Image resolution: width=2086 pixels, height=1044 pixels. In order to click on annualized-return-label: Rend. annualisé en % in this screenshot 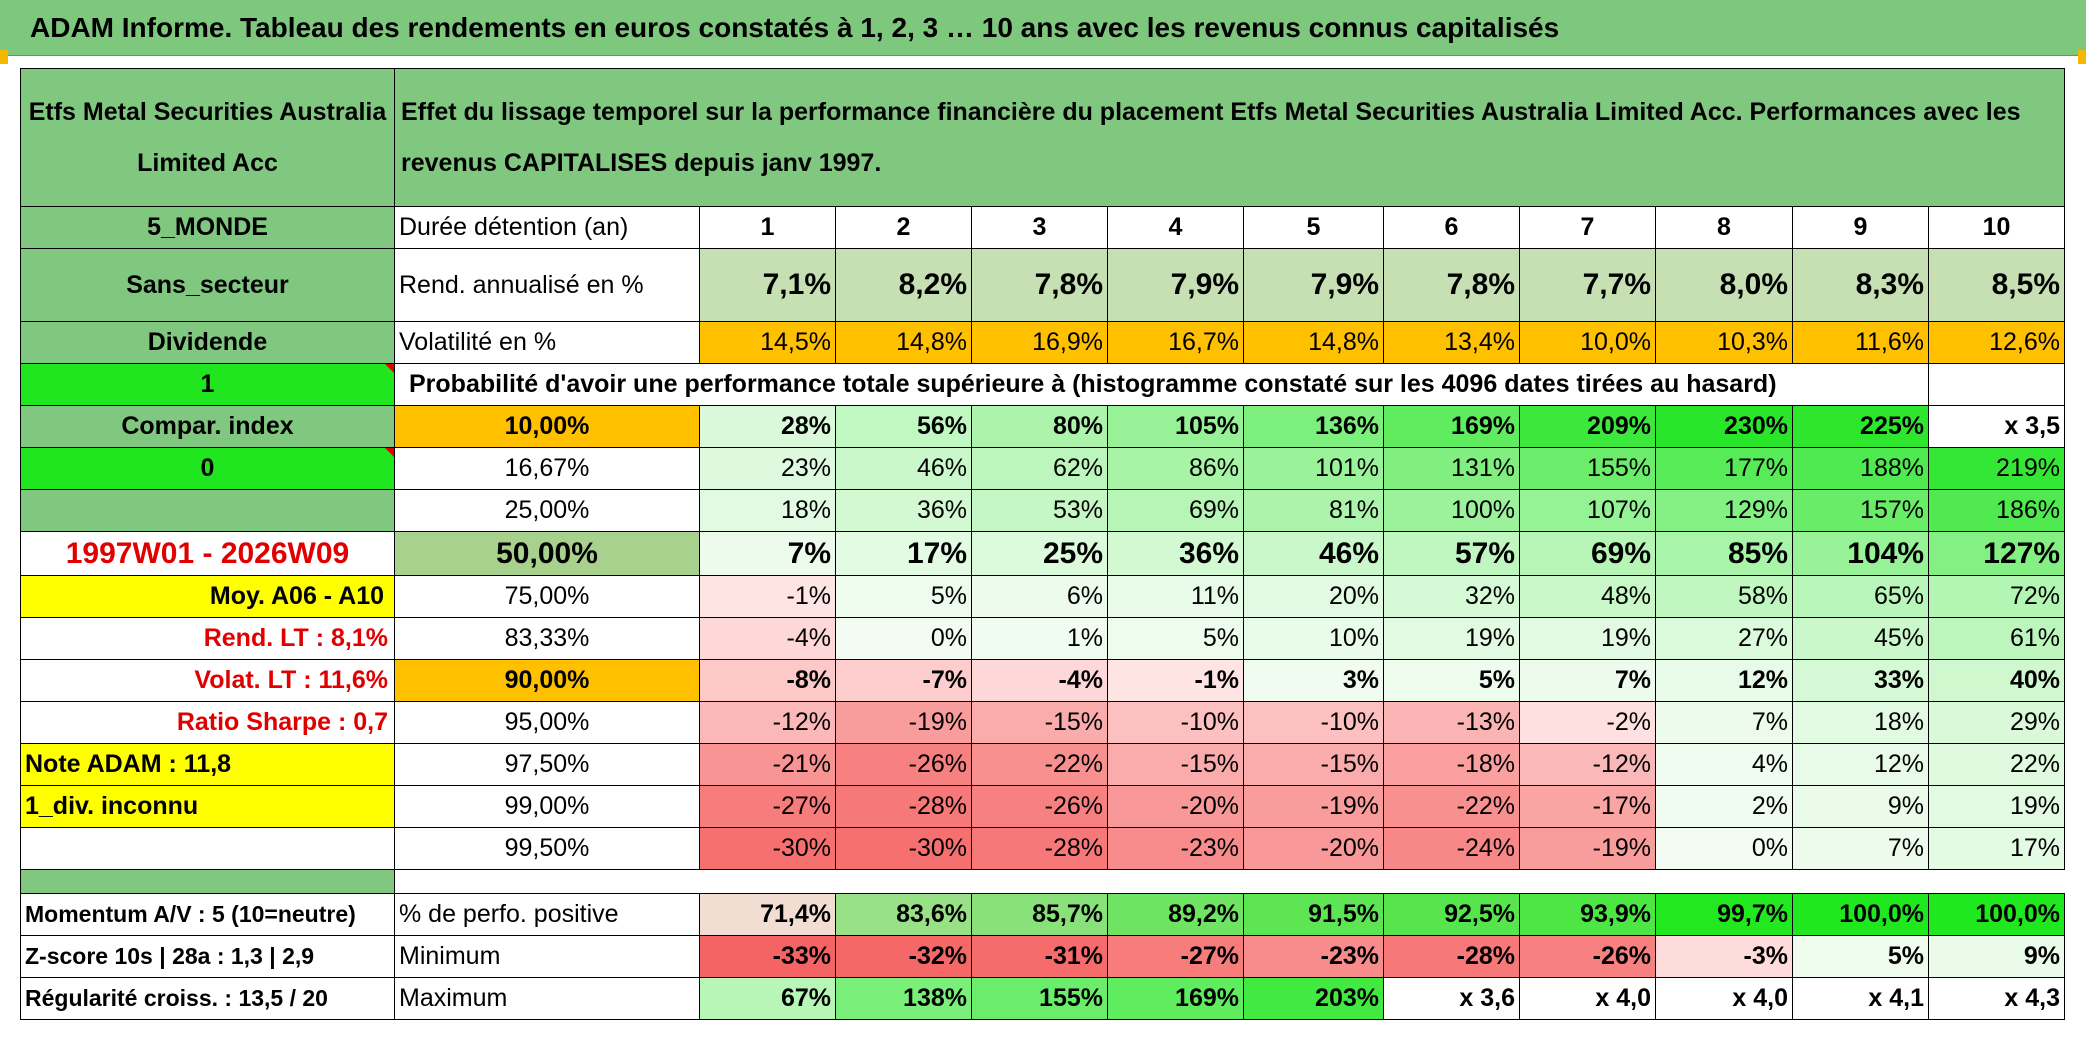, I will do `click(547, 285)`.